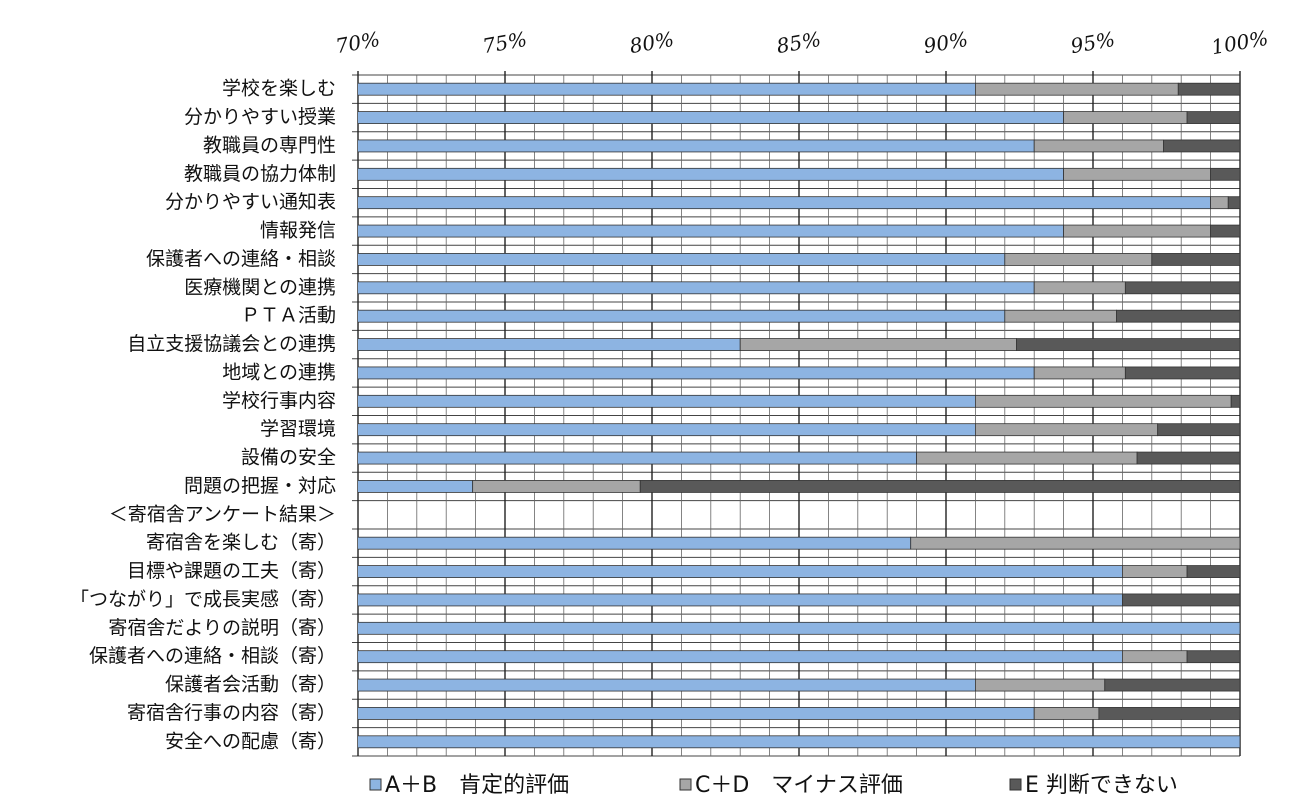 This screenshot has height=802, width=1306. Describe the element at coordinates (279, 89) in the screenshot. I see `category-label: 学校を楽しむ` at that location.